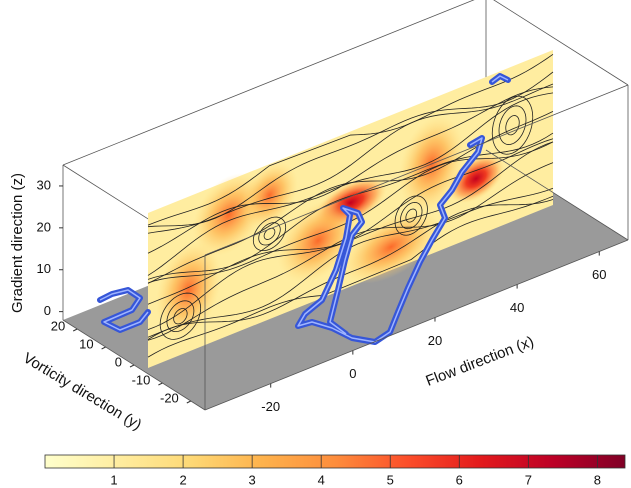 The height and width of the screenshot is (488, 631). Describe the element at coordinates (597, 479) in the screenshot. I see `colorbar-tick-label: 8` at that location.